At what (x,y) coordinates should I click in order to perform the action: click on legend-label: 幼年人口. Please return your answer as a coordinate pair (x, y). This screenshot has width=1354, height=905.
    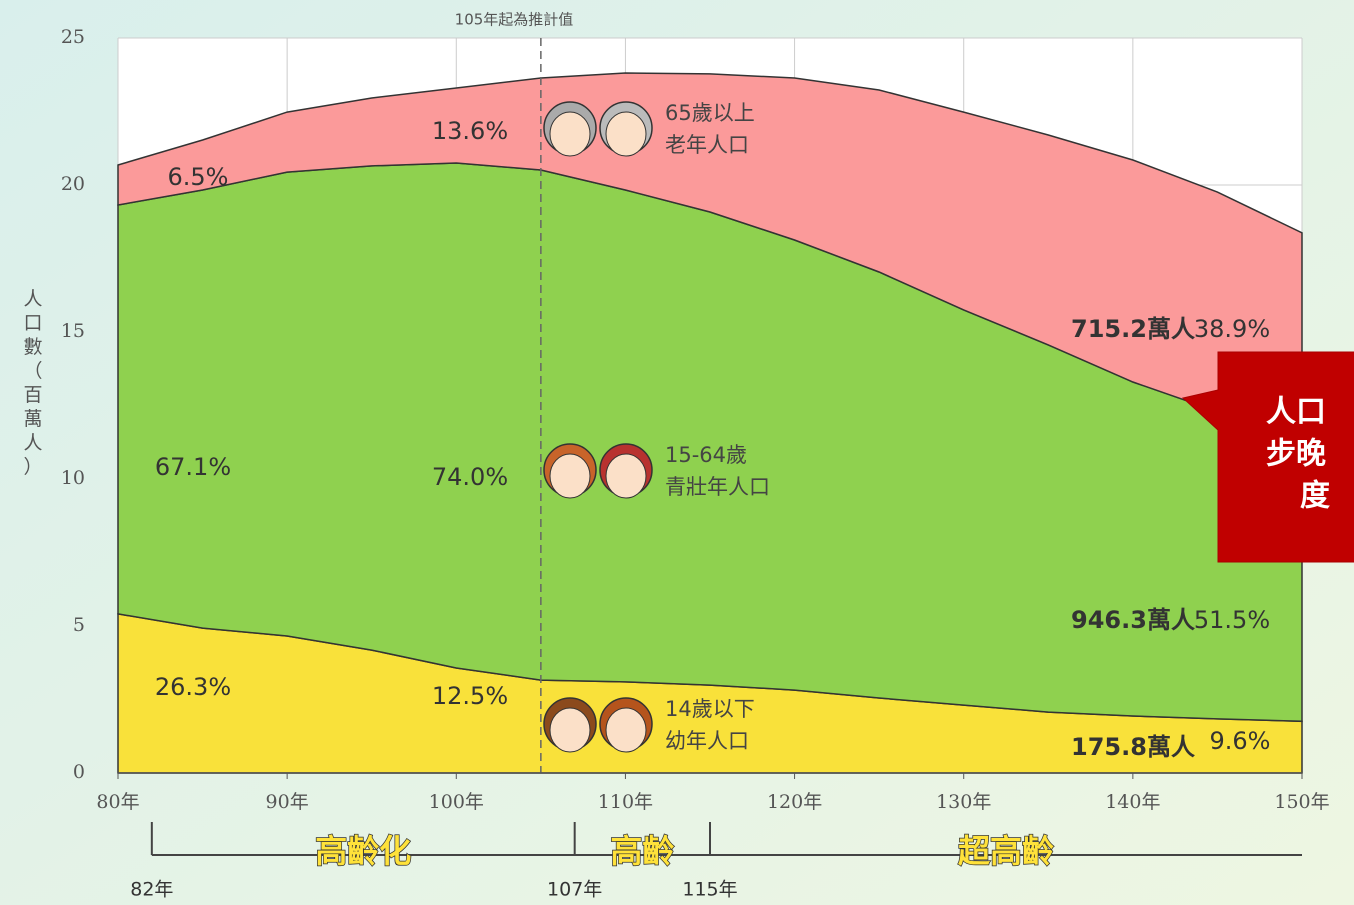
    Looking at the image, I should click on (707, 741).